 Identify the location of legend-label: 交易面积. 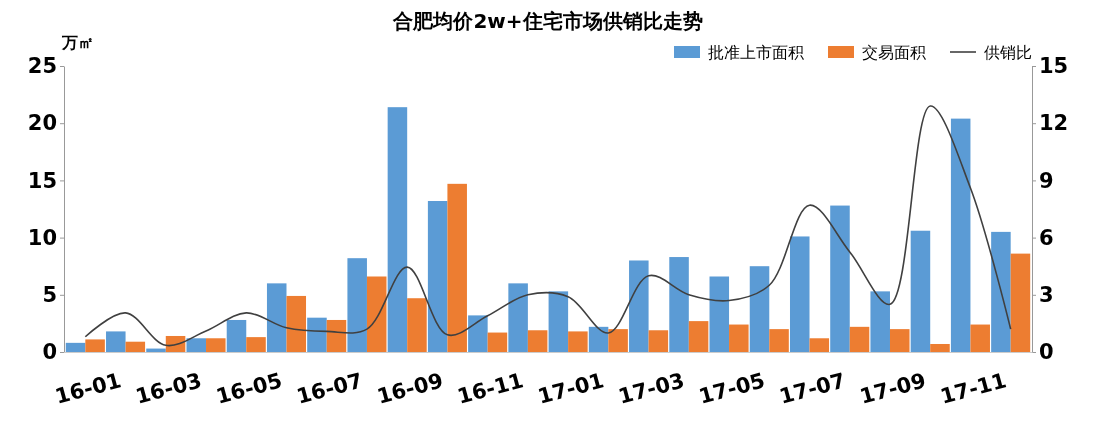
(894, 52).